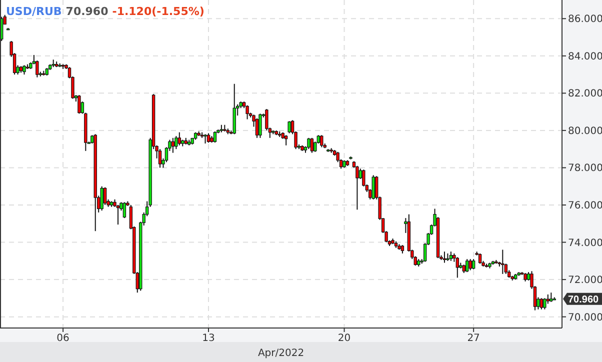 Image resolution: width=602 pixels, height=362 pixels. What do you see at coordinates (585, 280) in the screenshot?
I see `y-tick-label: 72.000` at bounding box center [585, 280].